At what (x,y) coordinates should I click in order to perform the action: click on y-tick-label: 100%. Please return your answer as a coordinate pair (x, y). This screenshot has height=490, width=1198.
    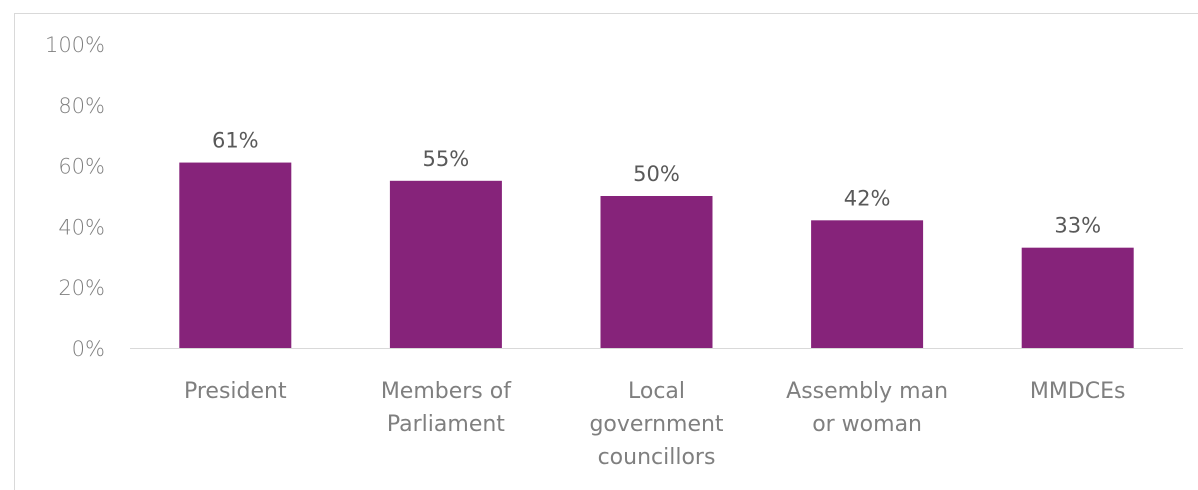
    Looking at the image, I should click on (75, 45).